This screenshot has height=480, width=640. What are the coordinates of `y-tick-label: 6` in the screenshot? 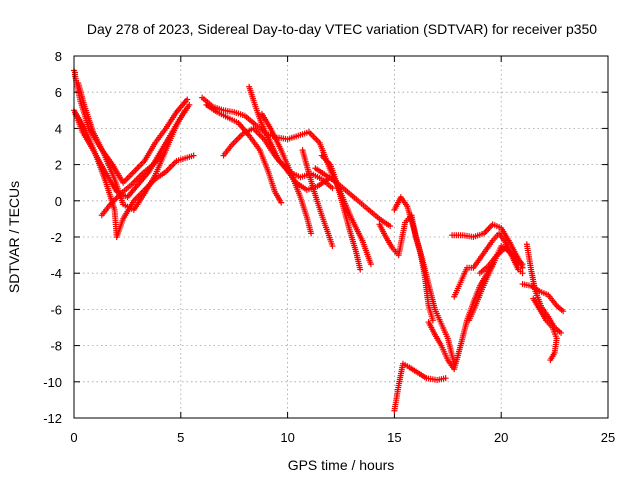 It's located at (58, 92).